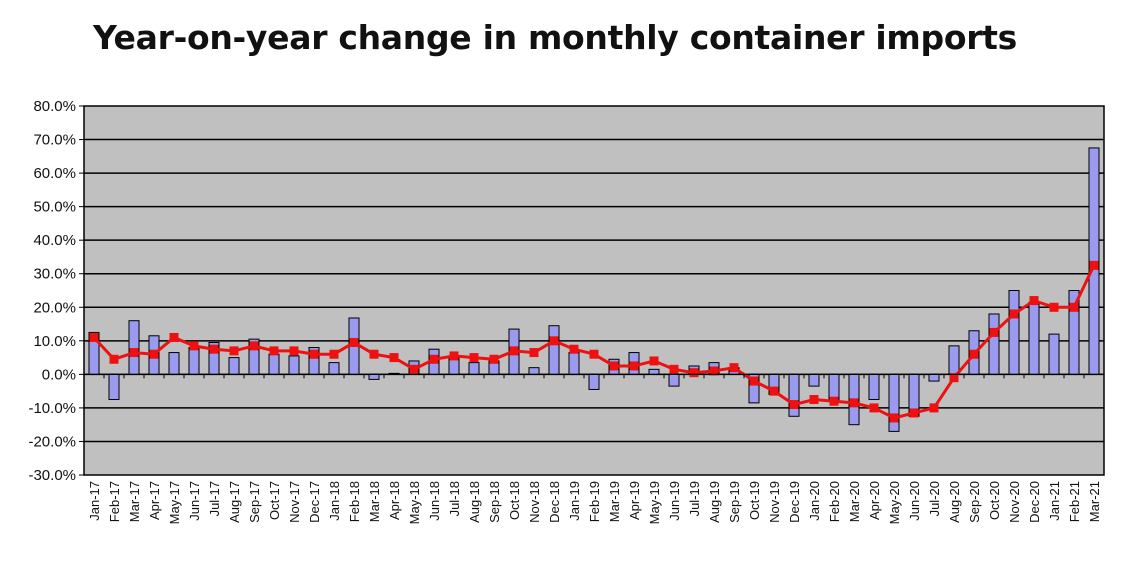  I want to click on x-tick-label: Jul-18, so click(454, 498).